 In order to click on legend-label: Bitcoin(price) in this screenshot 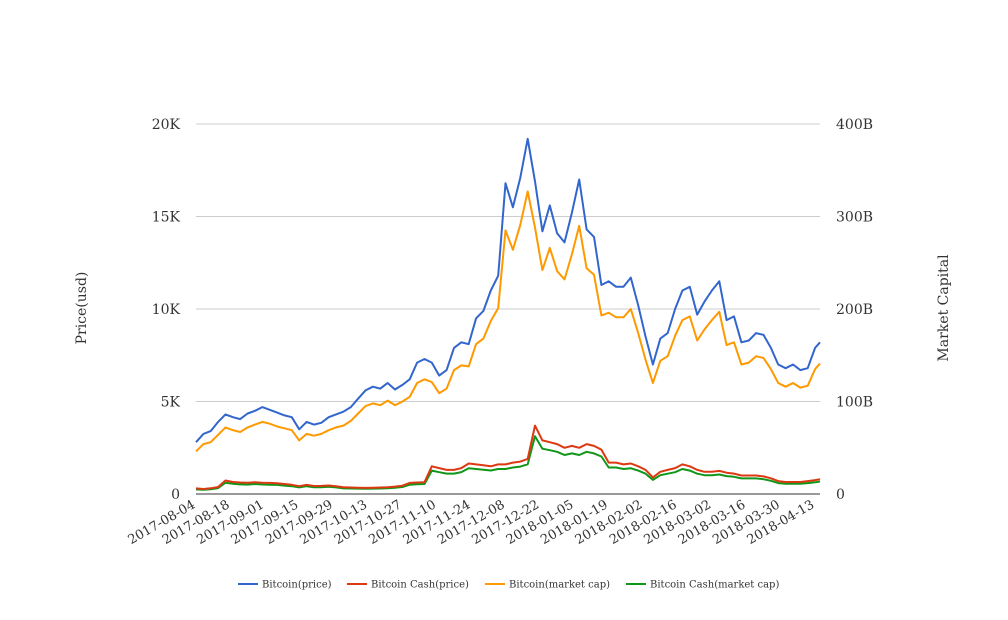, I will do `click(297, 585)`.